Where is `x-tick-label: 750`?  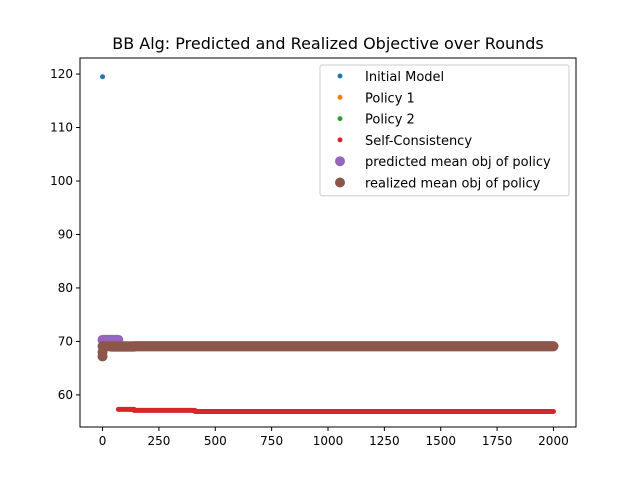
x-tick-label: 750 is located at coordinates (271, 441).